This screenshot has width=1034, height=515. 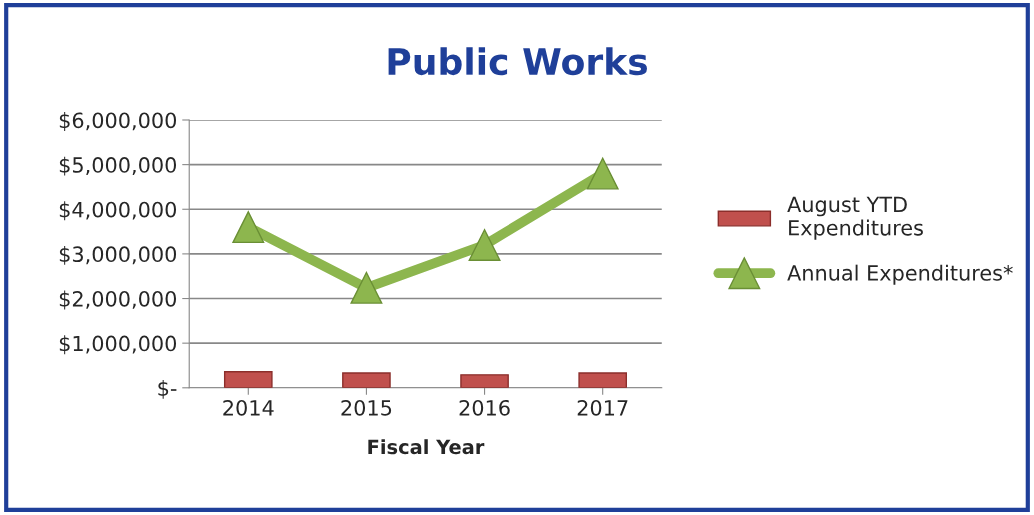 What do you see at coordinates (484, 407) in the screenshot?
I see `x-tick-label: 2016` at bounding box center [484, 407].